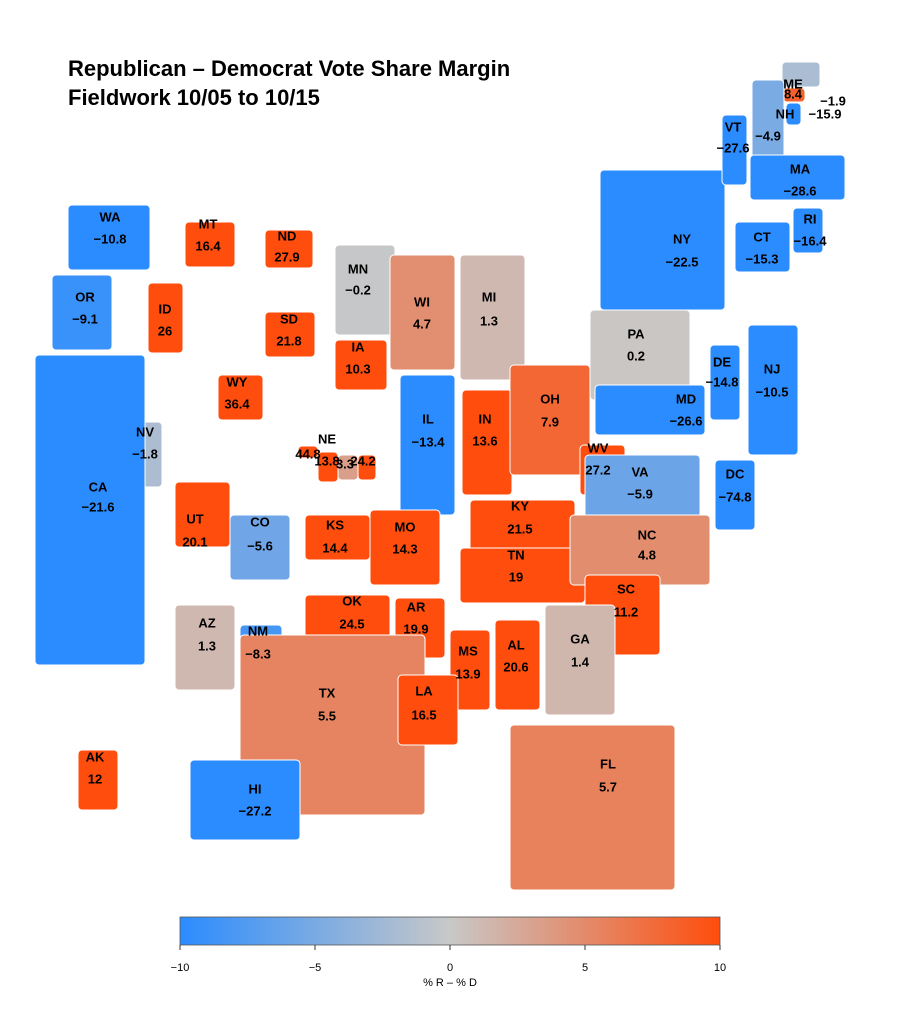 This screenshot has height=1013, width=900. I want to click on state-abbr: MD, so click(686, 398).